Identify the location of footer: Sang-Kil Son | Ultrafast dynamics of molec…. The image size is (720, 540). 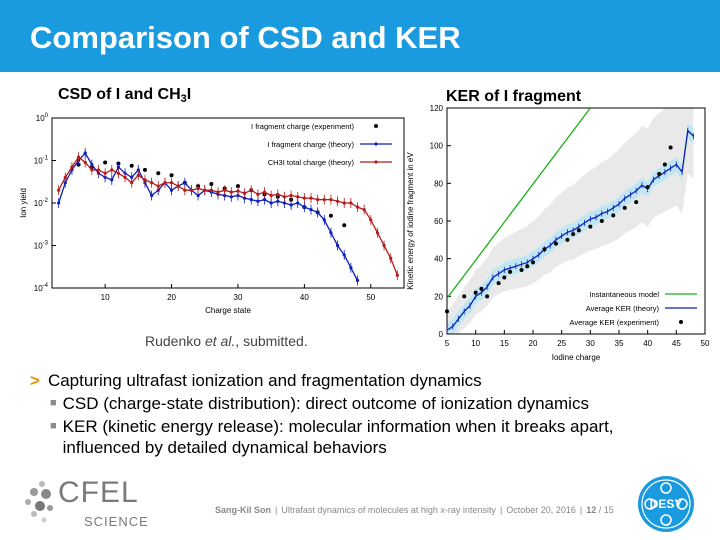
(414, 510).